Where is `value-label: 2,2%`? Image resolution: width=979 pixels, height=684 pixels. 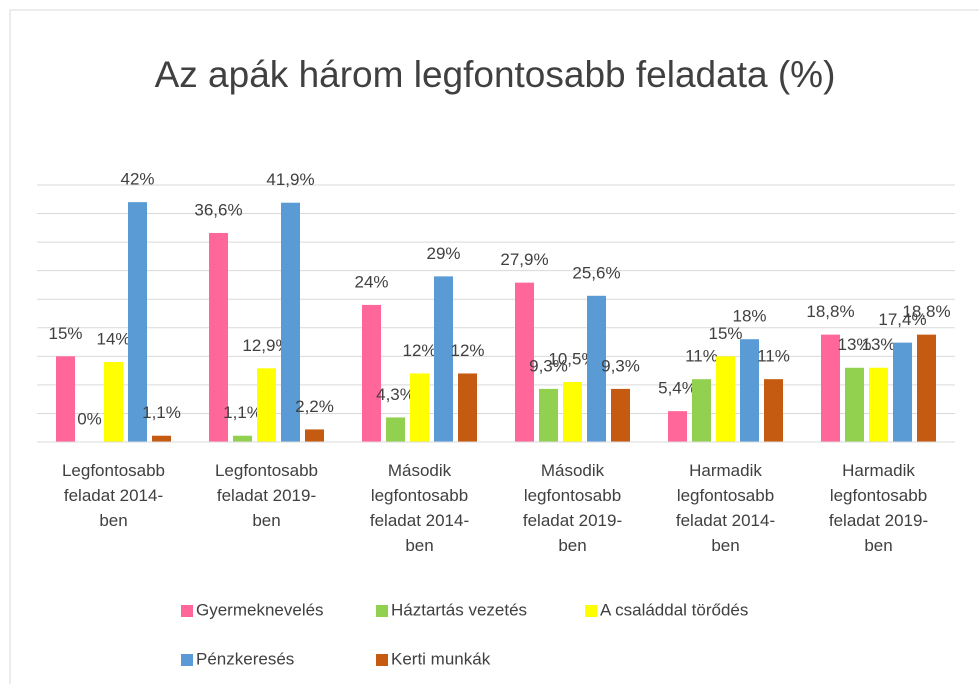
value-label: 2,2% is located at coordinates (314, 406).